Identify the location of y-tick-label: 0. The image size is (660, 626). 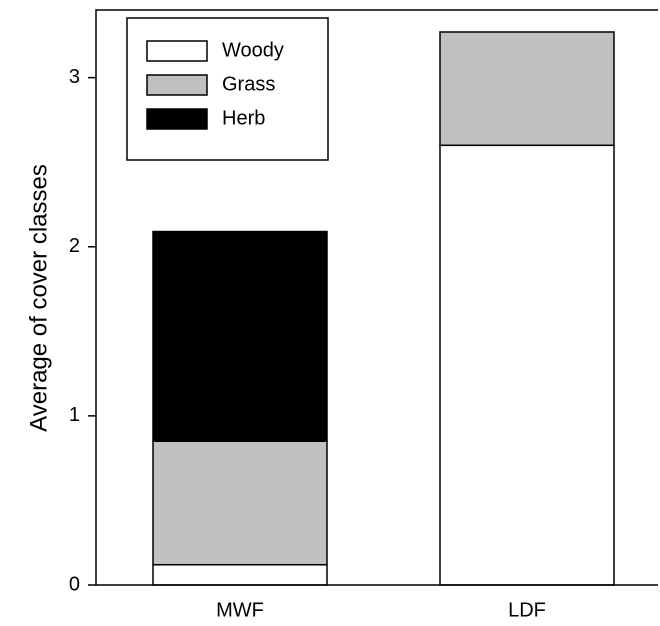
(74, 584).